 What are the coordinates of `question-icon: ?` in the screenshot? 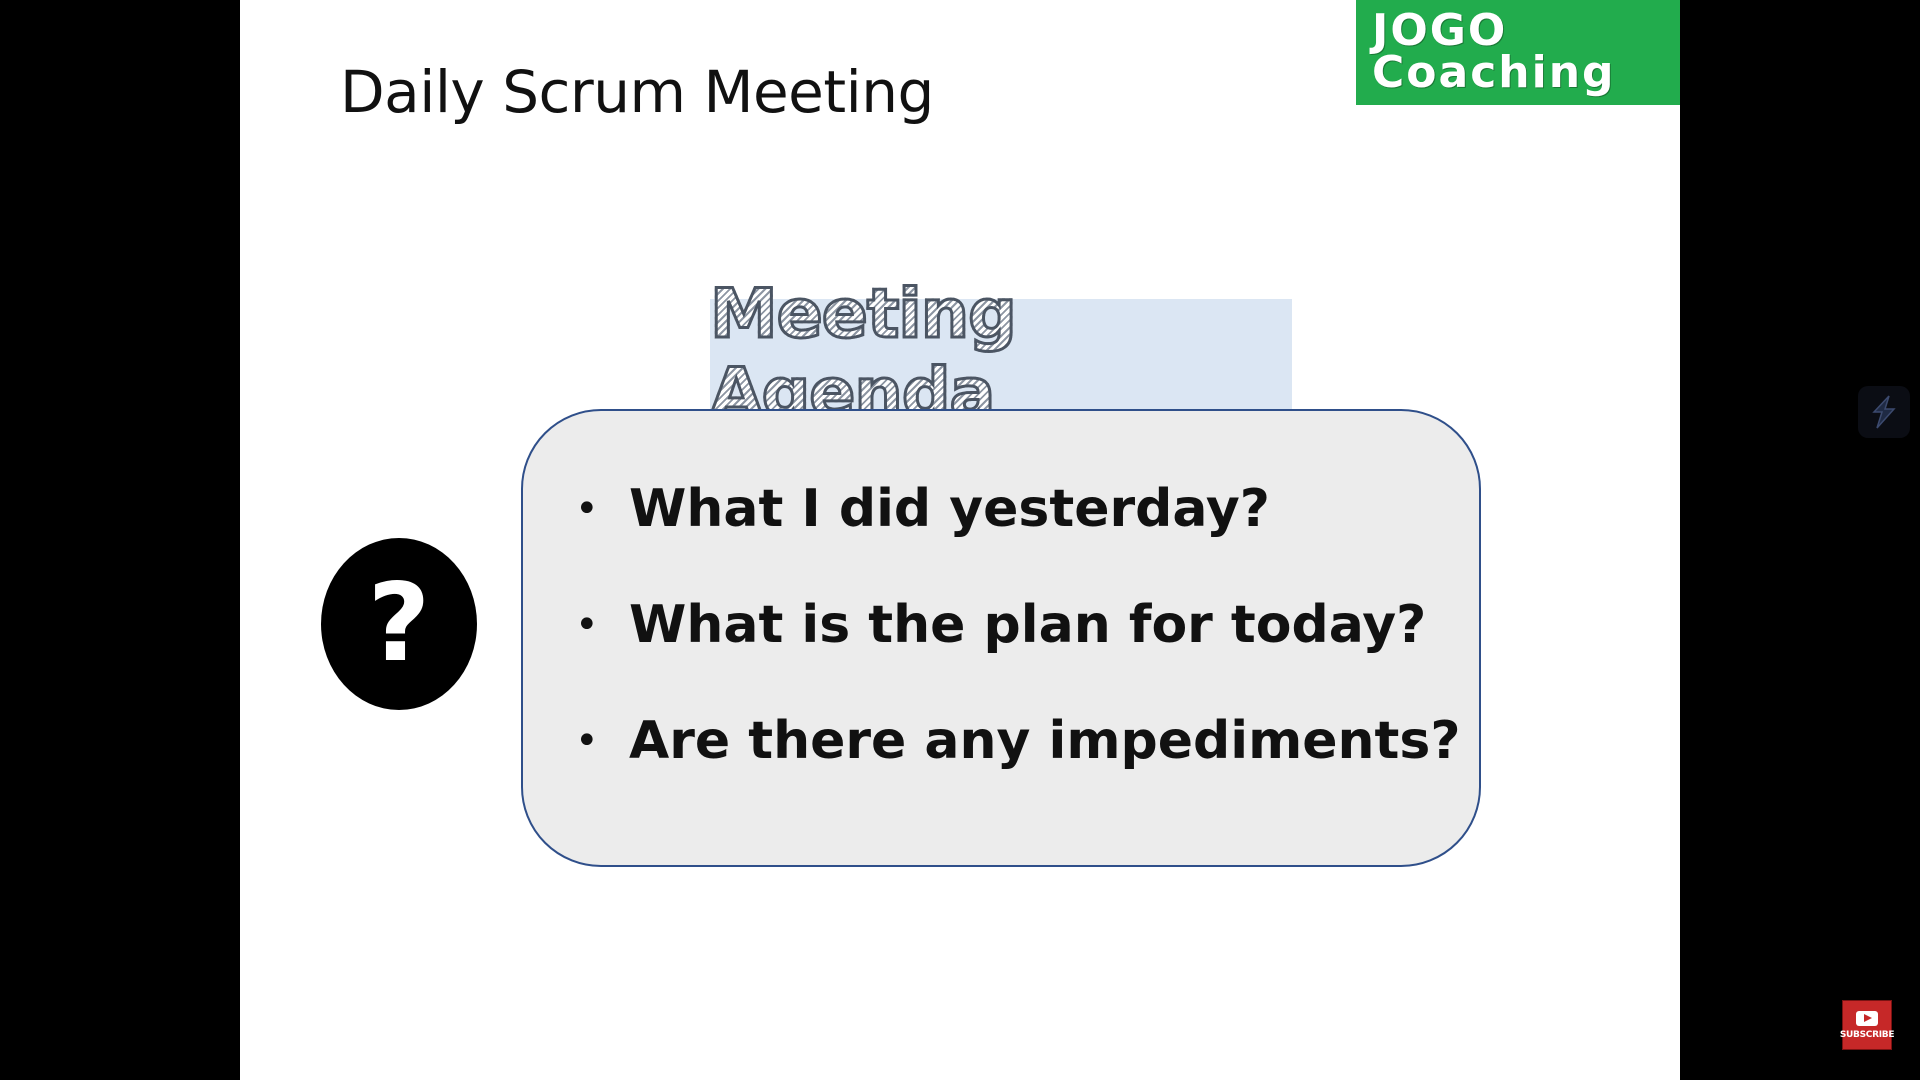 It's located at (399, 624).